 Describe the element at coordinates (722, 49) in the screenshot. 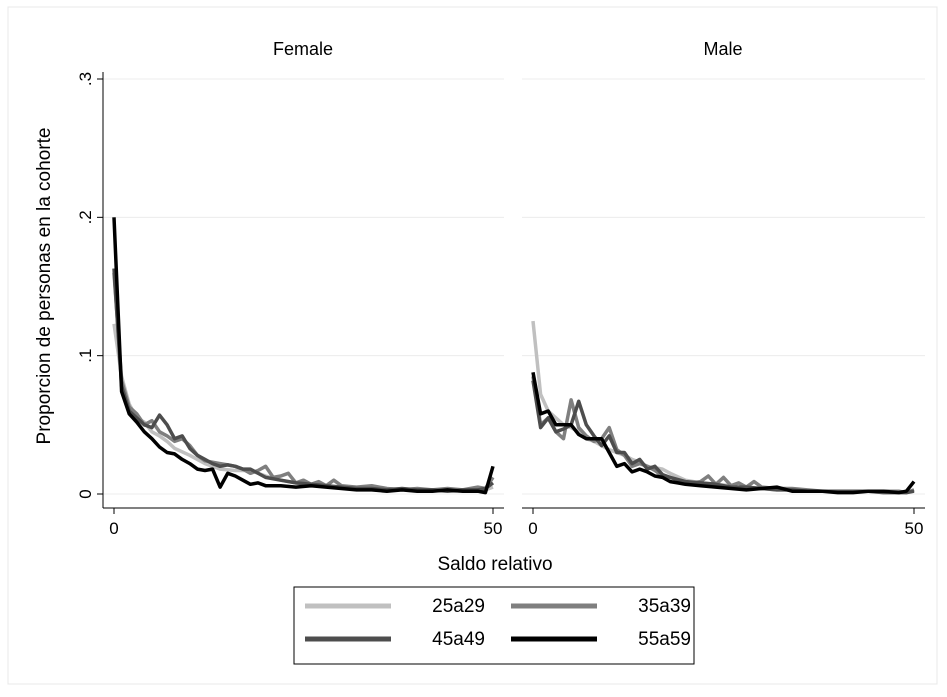

I see `panel-title: Male` at that location.